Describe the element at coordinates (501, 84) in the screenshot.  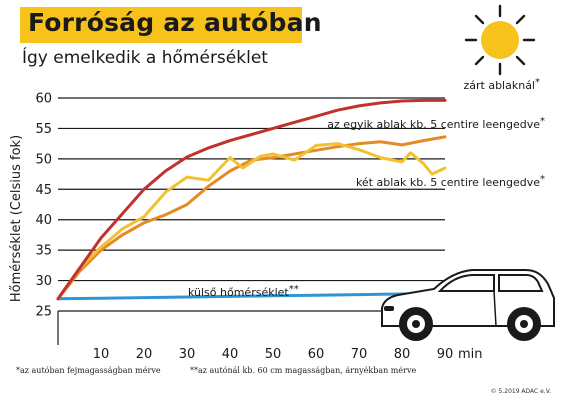
I see `label-closed-windows: zárt ablaknál*` at that location.